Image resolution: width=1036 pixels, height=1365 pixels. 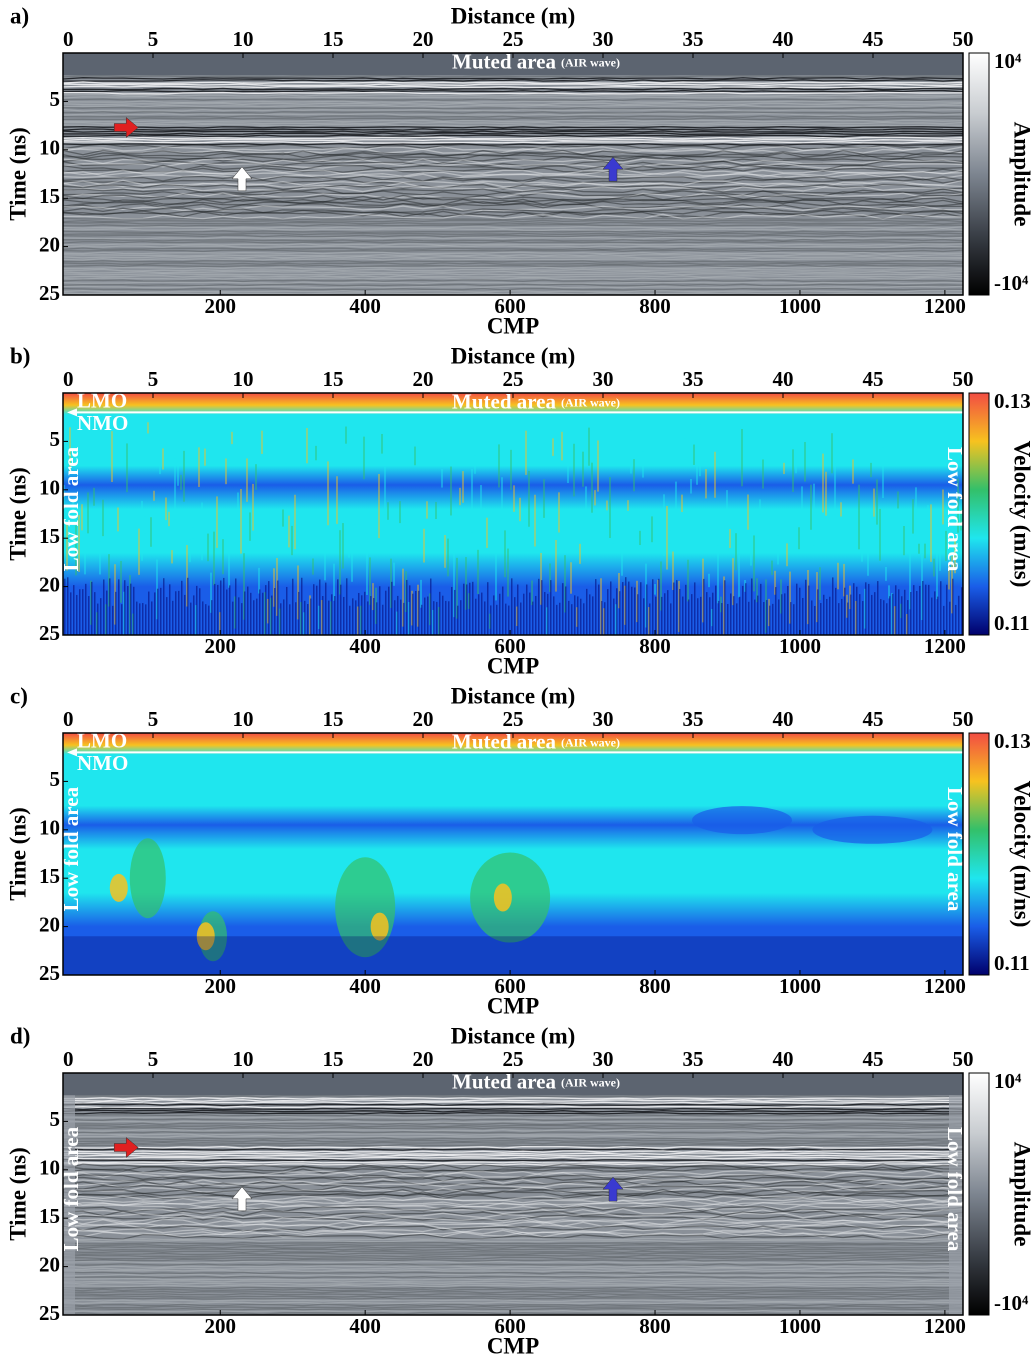 What do you see at coordinates (20, 355) in the screenshot?
I see `panel-label: b)` at bounding box center [20, 355].